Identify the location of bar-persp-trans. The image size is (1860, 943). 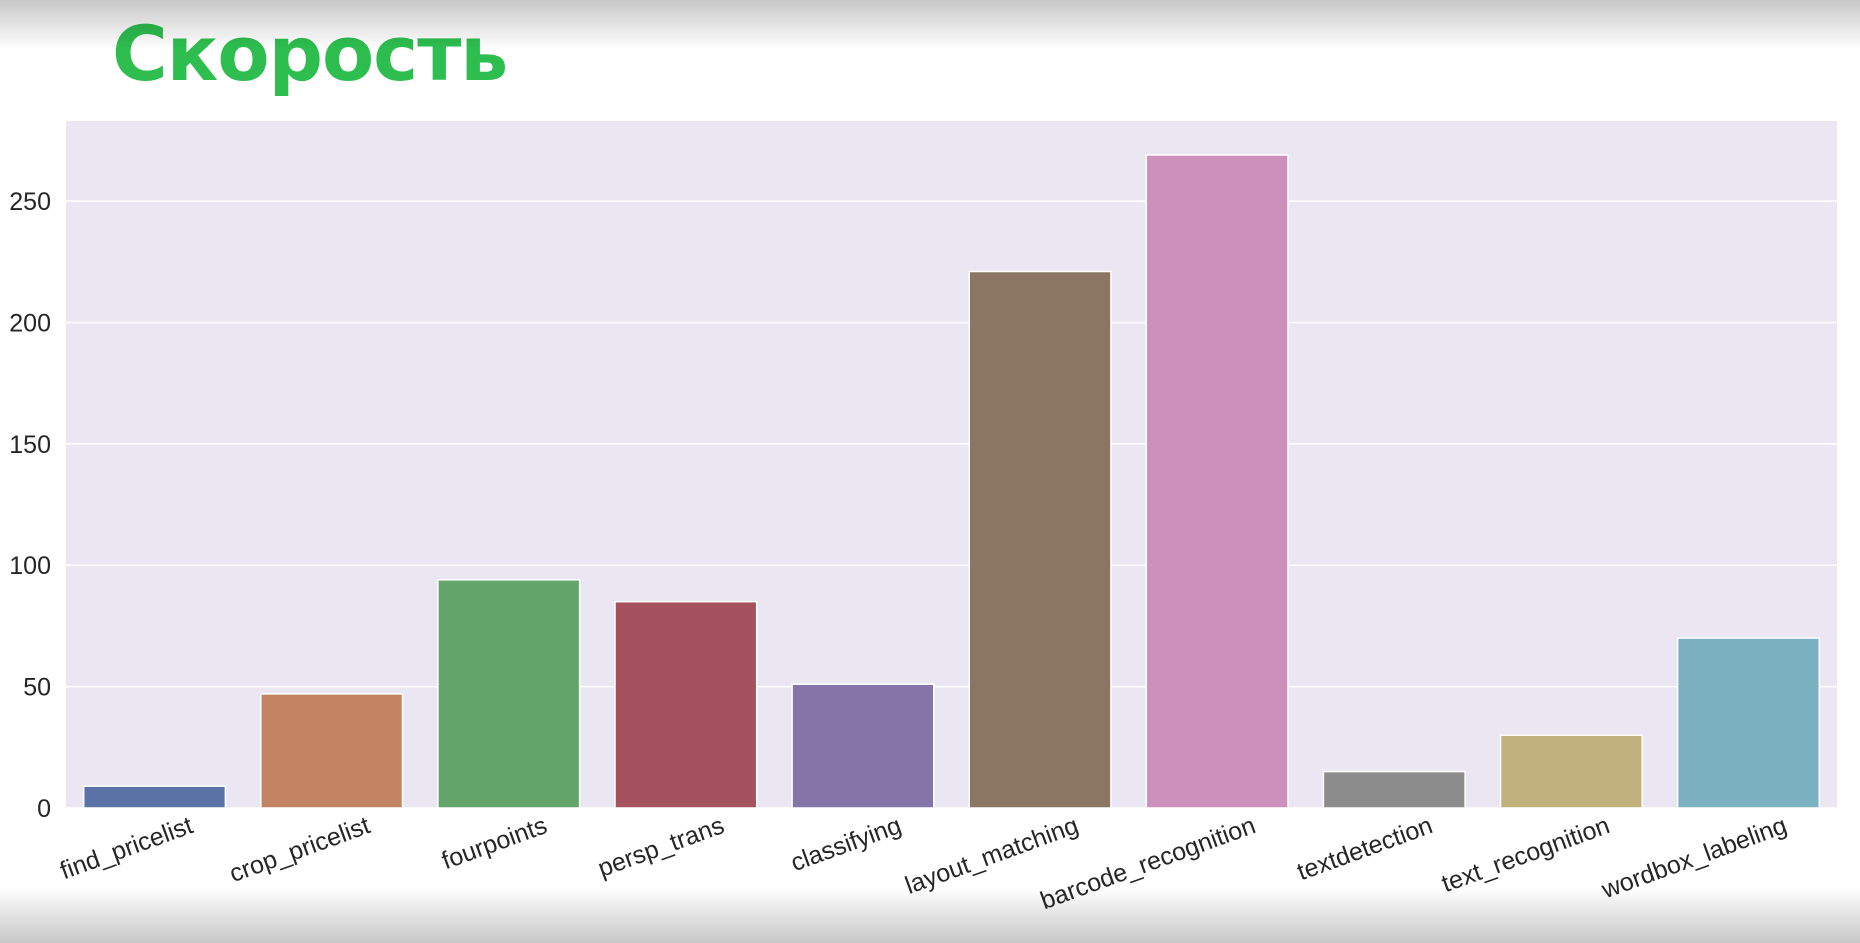
(686, 704).